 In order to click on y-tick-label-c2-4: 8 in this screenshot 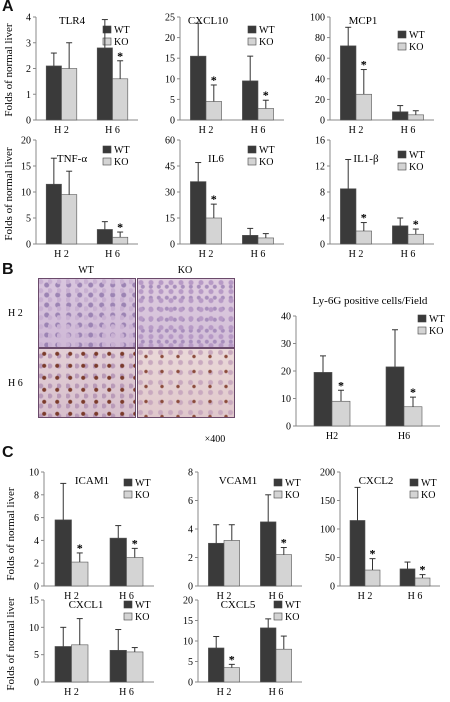, I will do `click(190, 473)`.